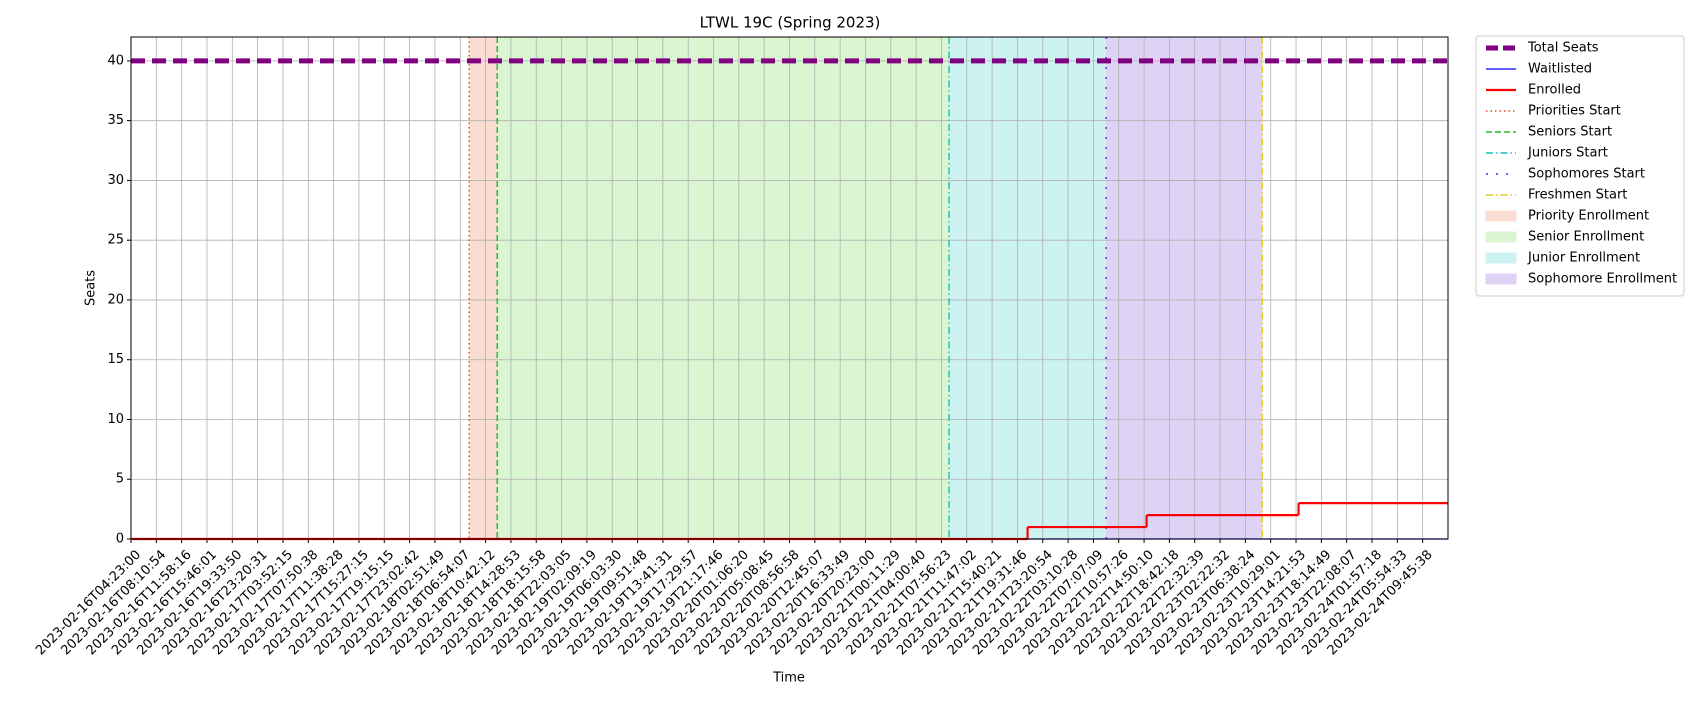 The image size is (1700, 704). I want to click on legend-label: Enrolled, so click(1554, 90).